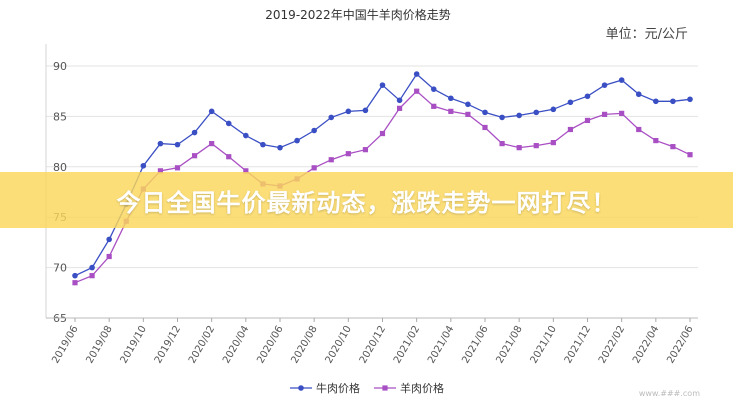 This screenshot has height=400, width=733. What do you see at coordinates (134, 344) in the screenshot?
I see `x-tick-label: 2019/10` at bounding box center [134, 344].